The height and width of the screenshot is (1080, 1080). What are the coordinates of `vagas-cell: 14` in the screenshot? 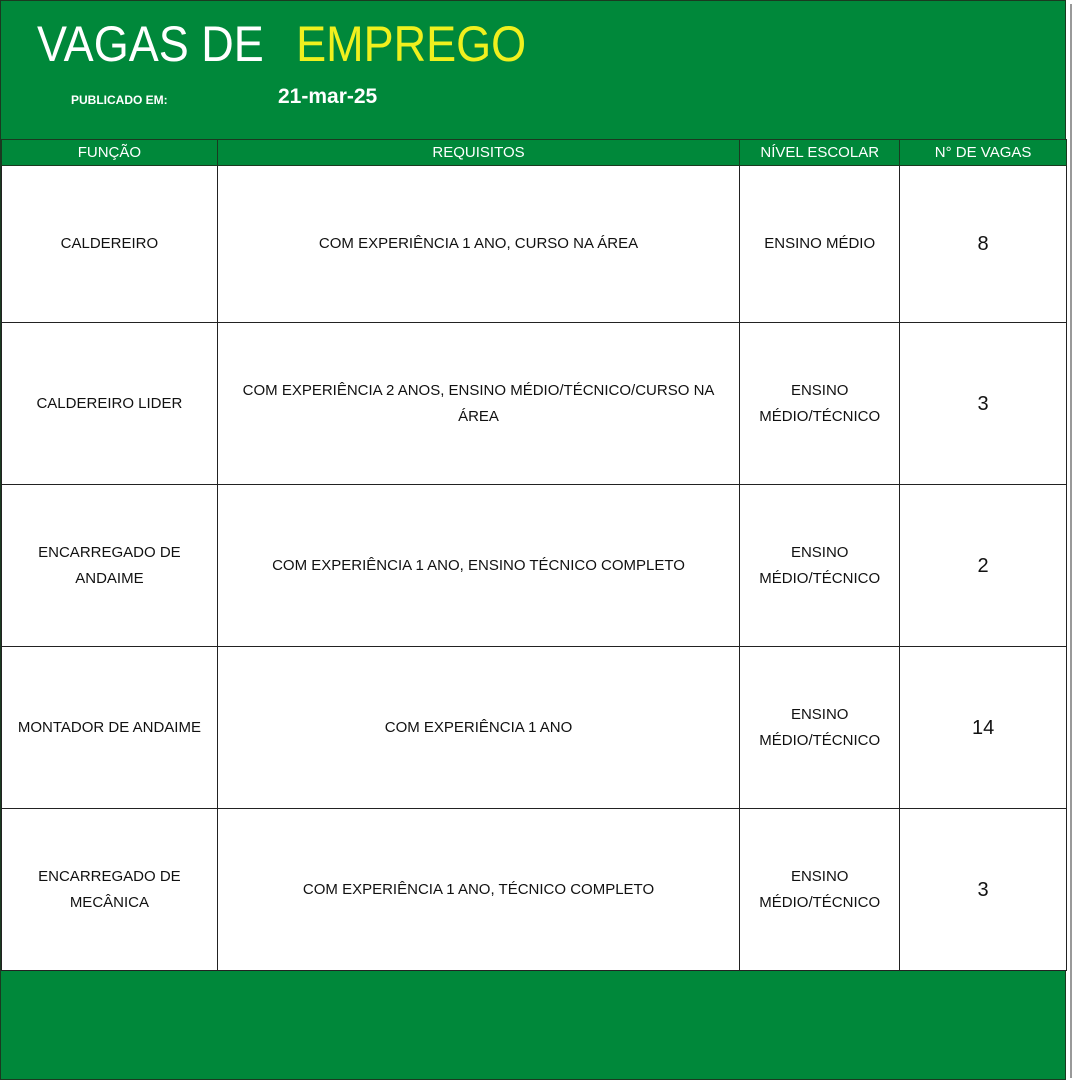 It's located at (983, 727).